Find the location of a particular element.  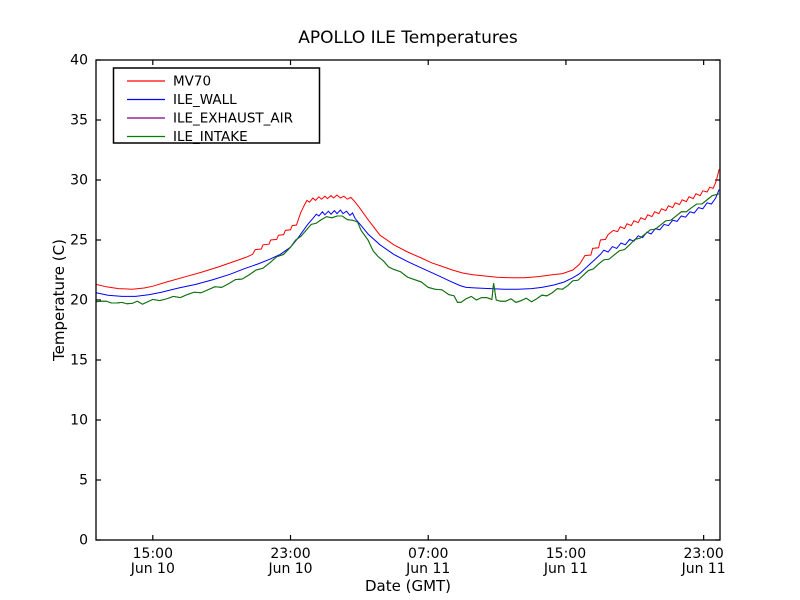

x-axis-label: Date (GMT) is located at coordinates (408, 586).